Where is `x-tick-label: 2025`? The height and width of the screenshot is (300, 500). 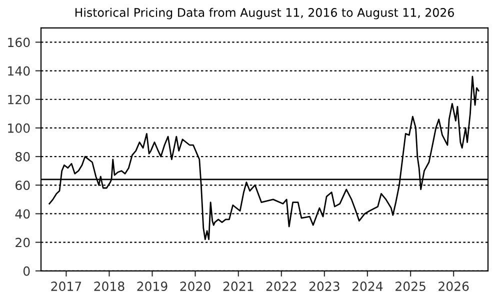
x-tick-label: 2025 is located at coordinates (411, 286).